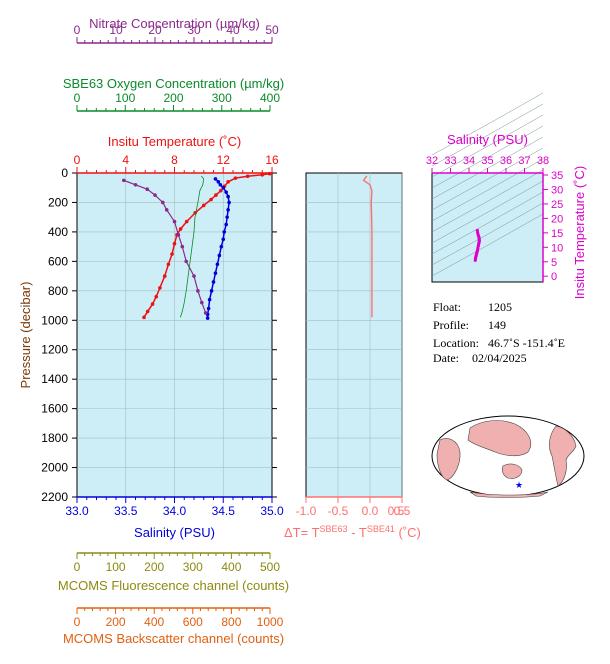 This screenshot has width=610, height=664. What do you see at coordinates (302, 532) in the screenshot?
I see `delta-t-label-part: ΔT= T` at bounding box center [302, 532].